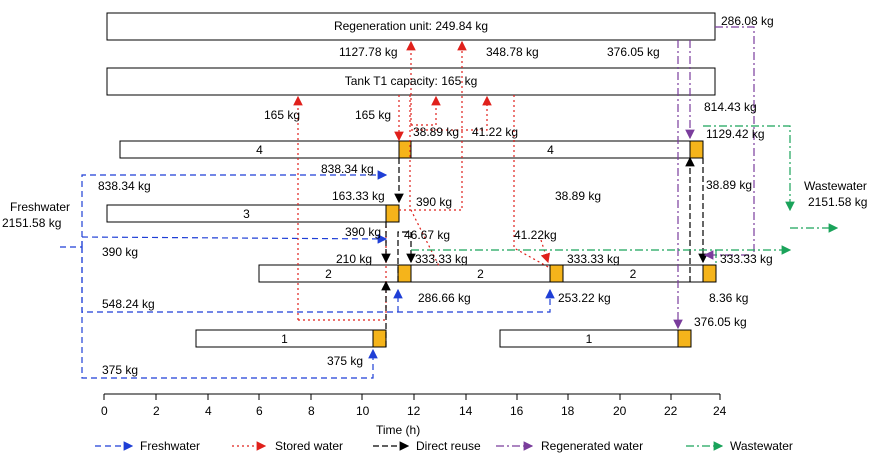  What do you see at coordinates (761, 446) in the screenshot?
I see `legend-wastewater: Wastewater` at bounding box center [761, 446].